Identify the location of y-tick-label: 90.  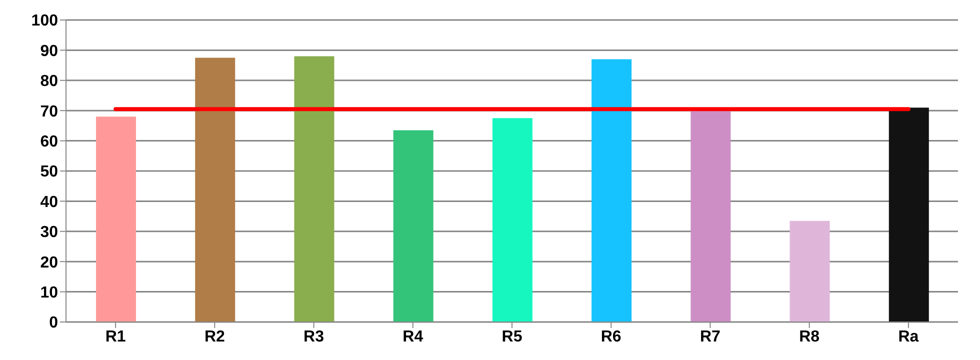
(49, 51).